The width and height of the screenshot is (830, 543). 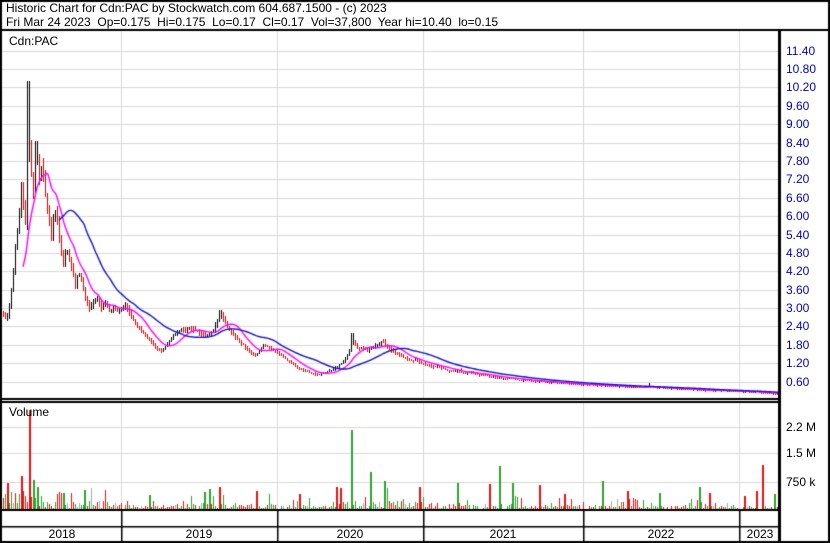 I want to click on price-tick-3.00: 3.00, so click(x=798, y=308).